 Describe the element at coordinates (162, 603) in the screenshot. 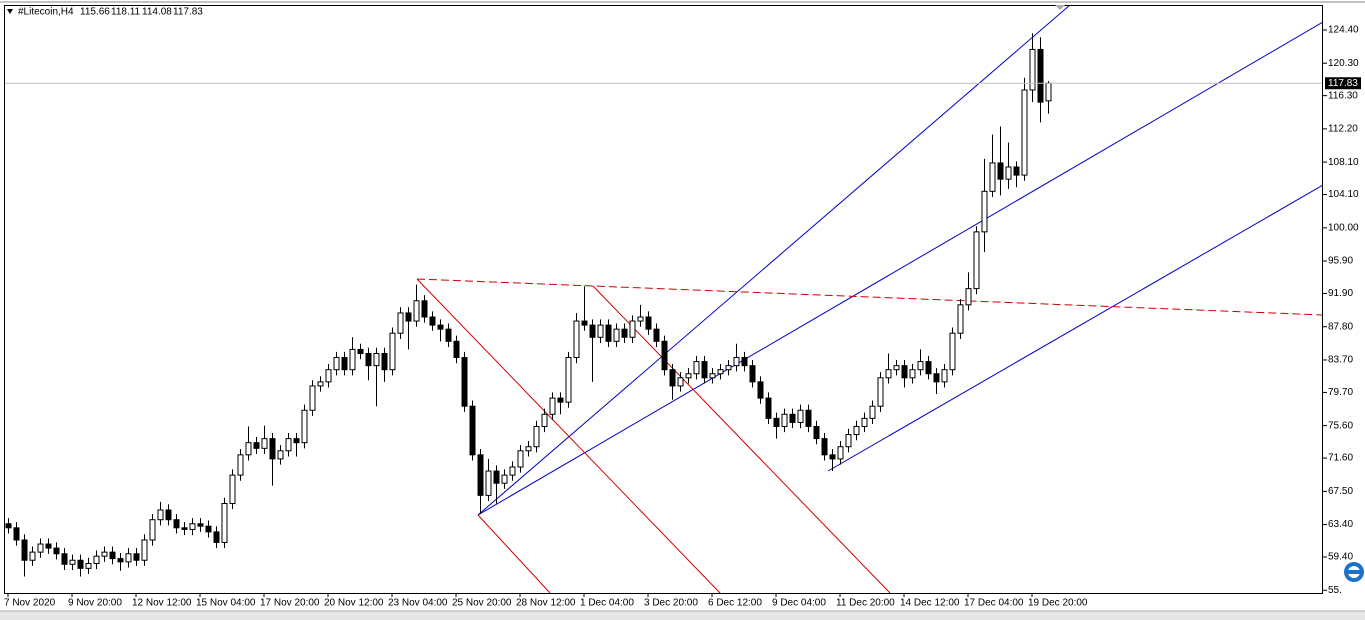

I see `x-tick-label: 12 Nov 12:00` at that location.